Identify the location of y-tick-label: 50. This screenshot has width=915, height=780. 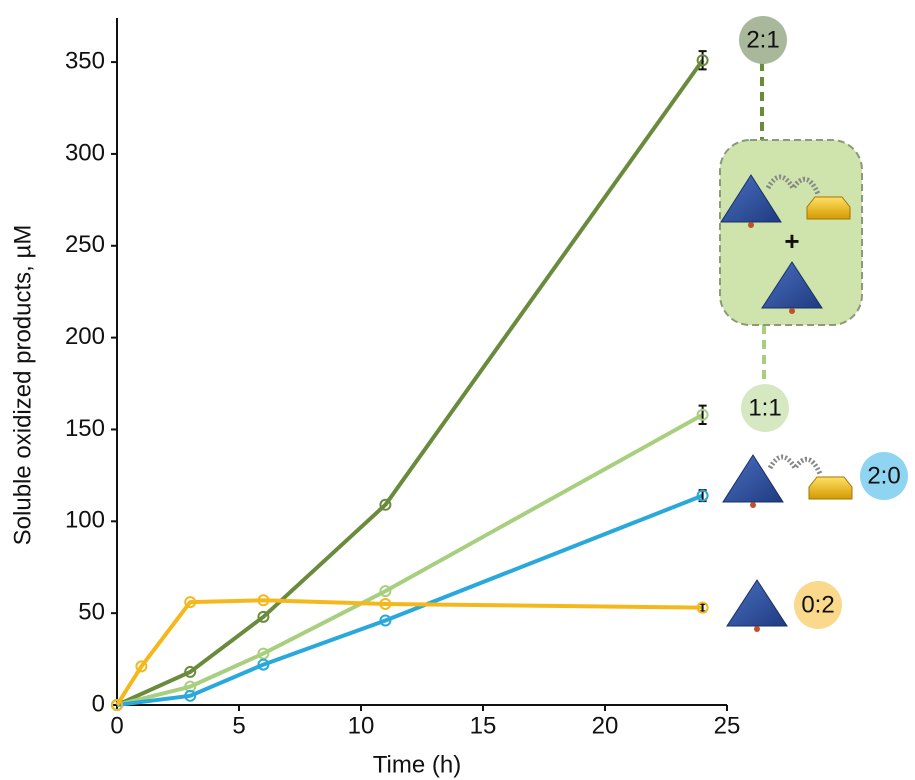
(91, 611).